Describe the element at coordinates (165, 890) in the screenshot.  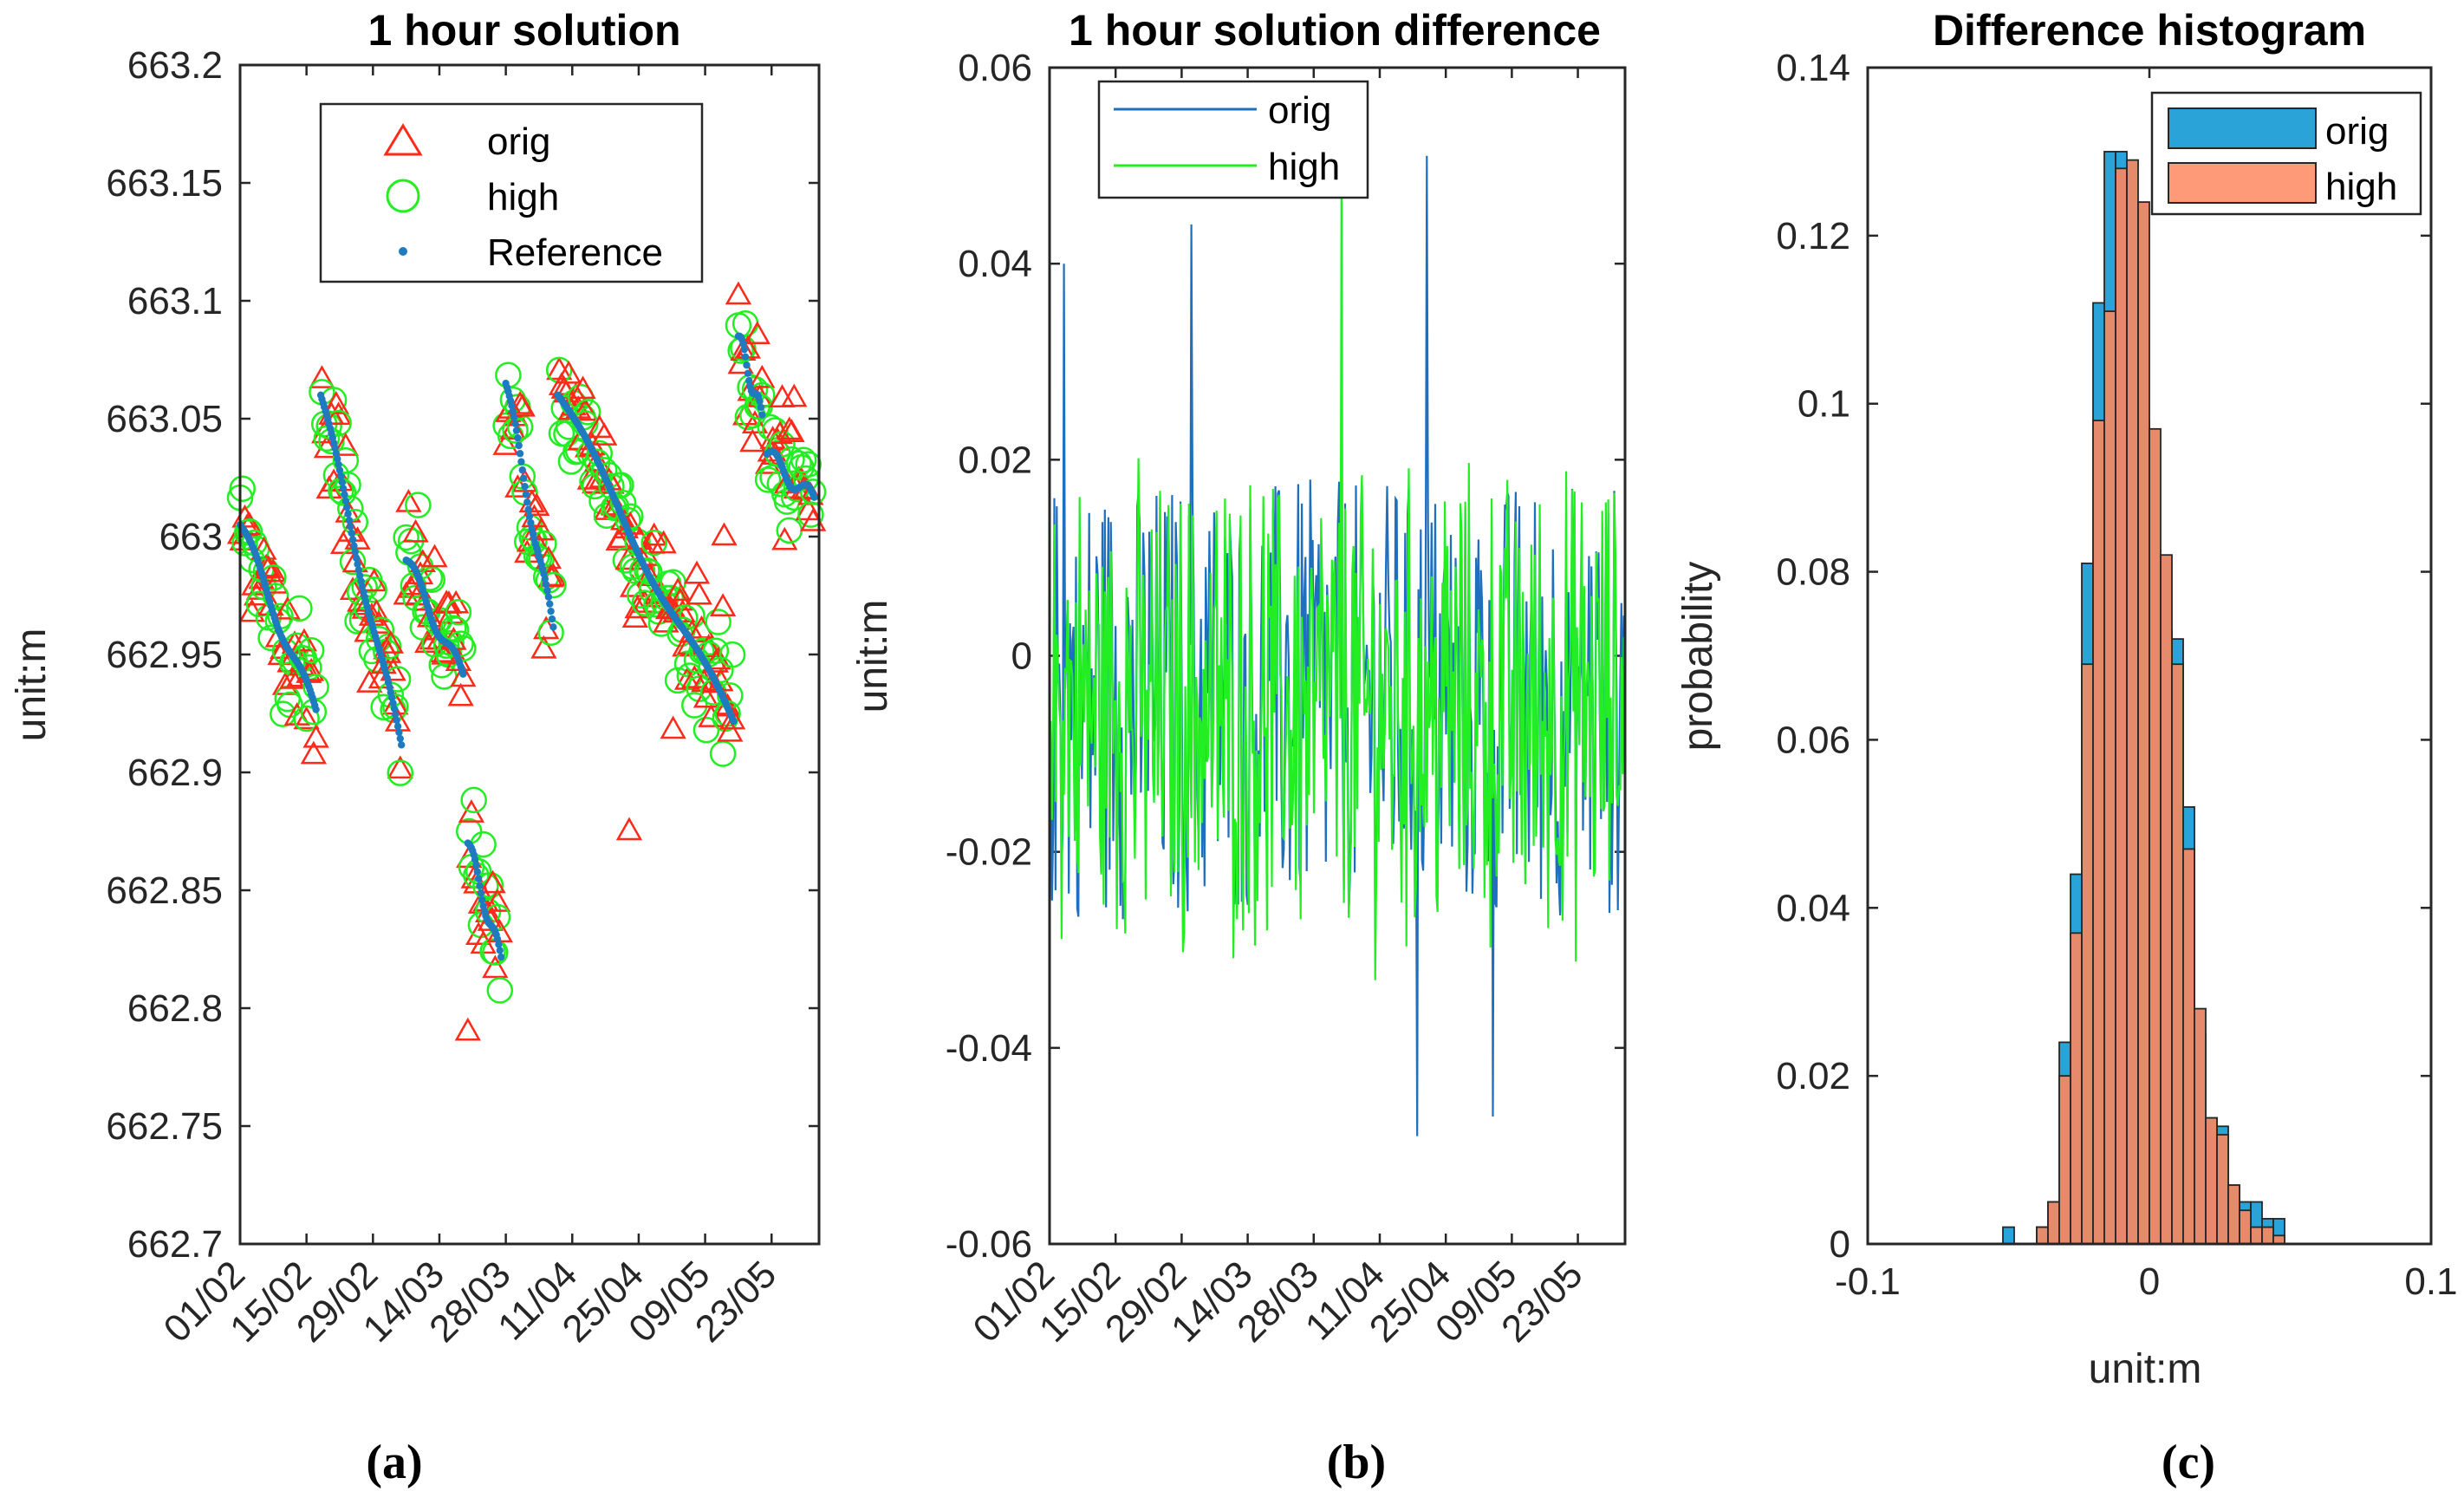
I see `panel-a-ytick-label: 662.85` at that location.